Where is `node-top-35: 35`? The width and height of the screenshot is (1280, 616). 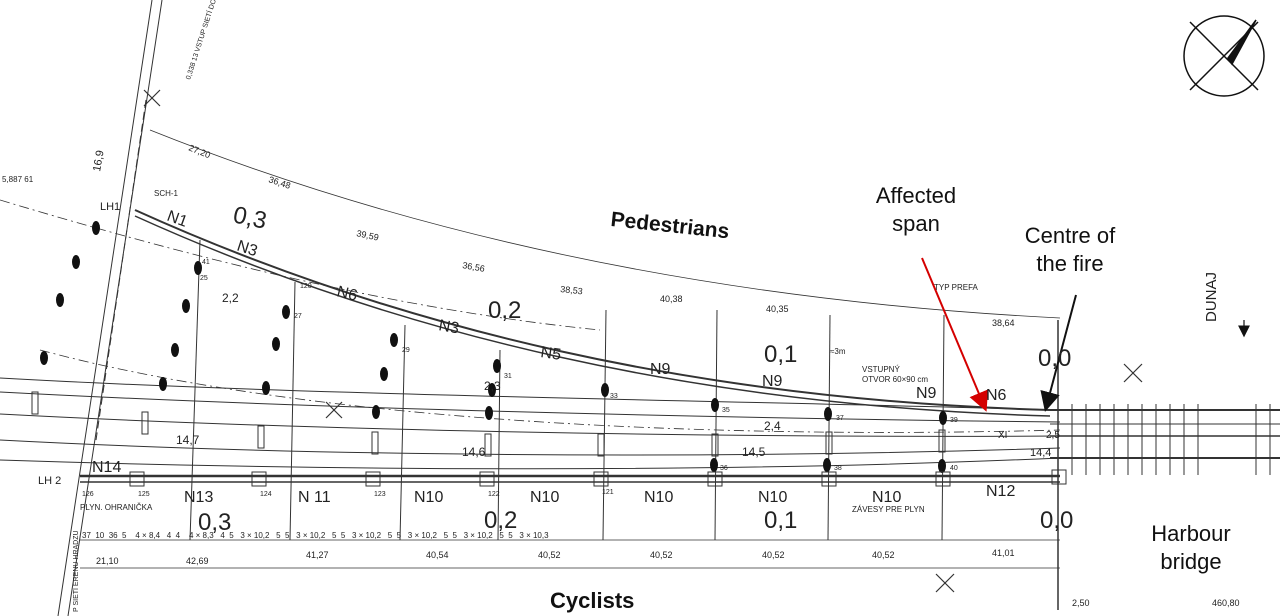 node-top-35: 35 is located at coordinates (726, 410).